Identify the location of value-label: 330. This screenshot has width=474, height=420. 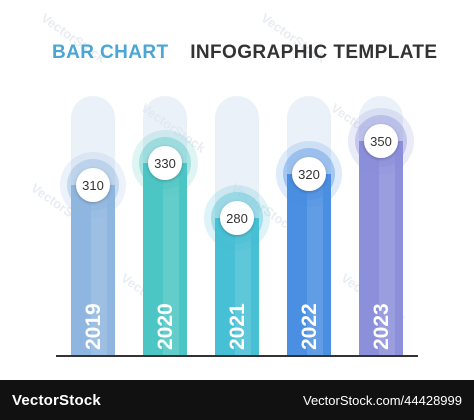
(165, 163).